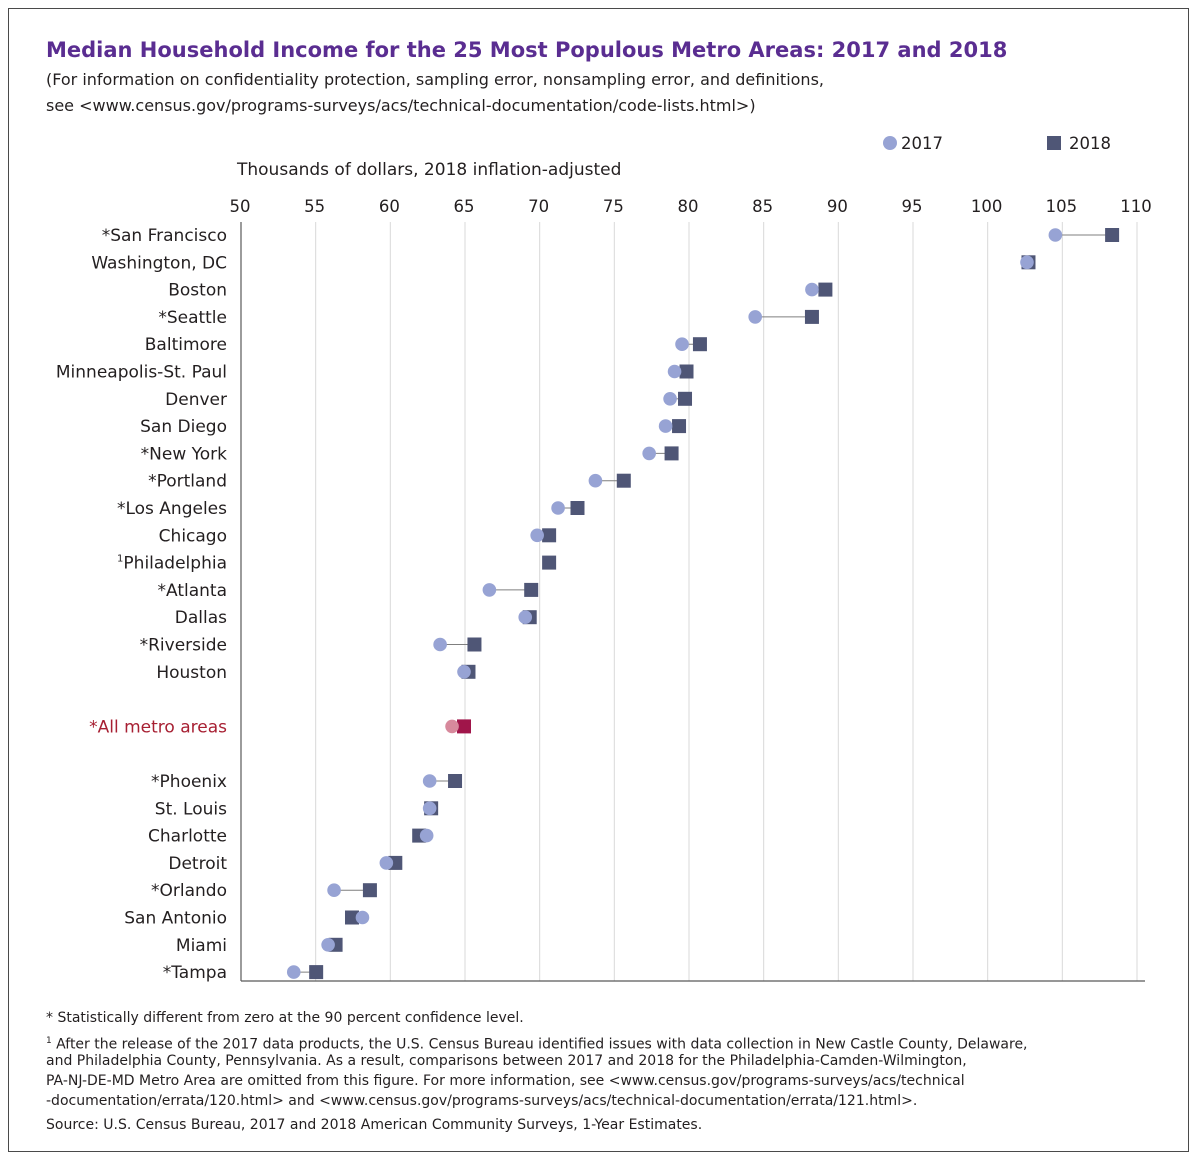 The image size is (1200, 1163). What do you see at coordinates (280, 727) in the screenshot?
I see `row-all-metro-areas: *All metro areas` at bounding box center [280, 727].